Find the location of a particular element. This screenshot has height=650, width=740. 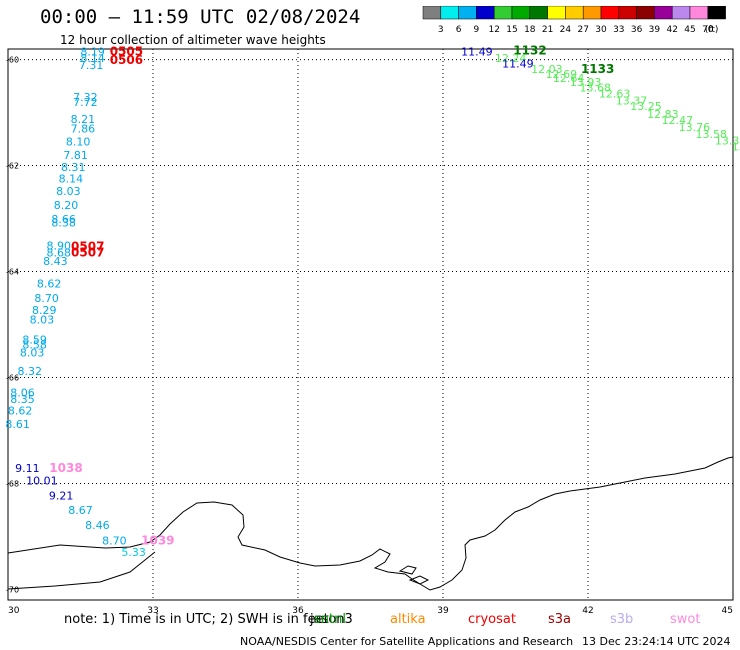

scale-swatch is located at coordinates (716, 13).